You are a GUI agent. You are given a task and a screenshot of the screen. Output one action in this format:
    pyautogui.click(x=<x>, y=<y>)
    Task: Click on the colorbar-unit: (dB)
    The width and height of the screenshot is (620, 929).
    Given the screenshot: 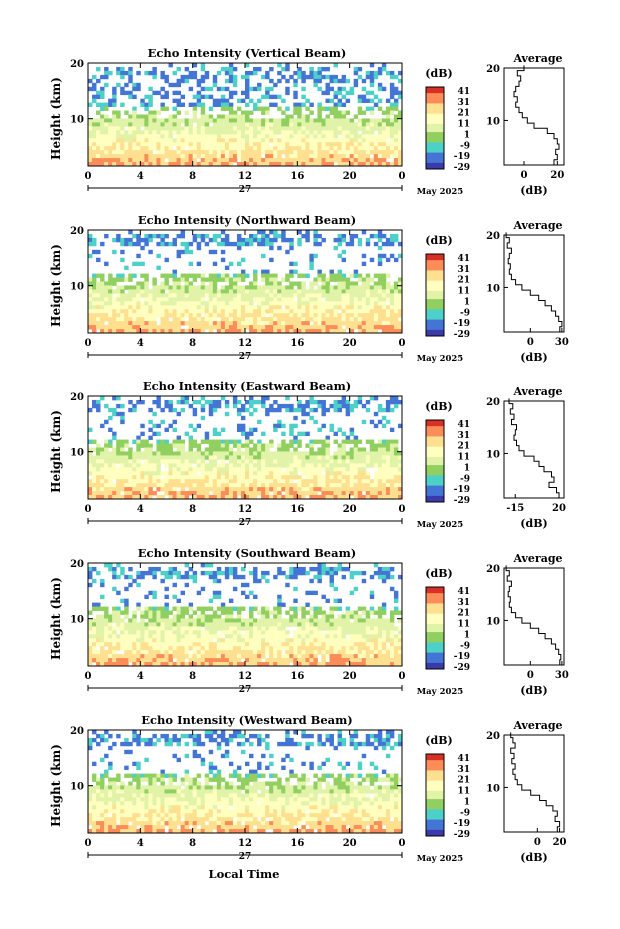 What is the action you would take?
    pyautogui.click(x=438, y=240)
    